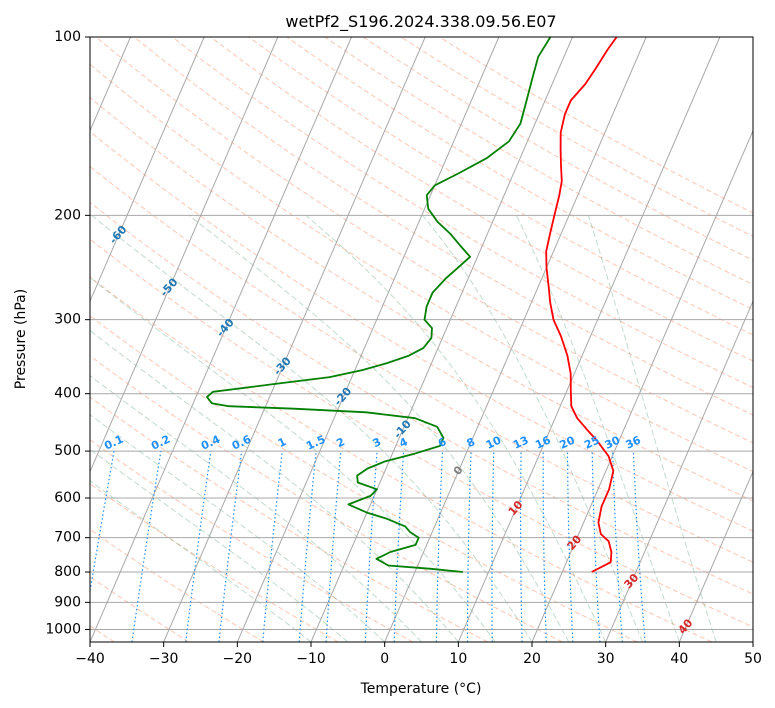 This screenshot has width=775, height=708. What do you see at coordinates (63, 629) in the screenshot?
I see `y-tick-label: 1000` at bounding box center [63, 629].